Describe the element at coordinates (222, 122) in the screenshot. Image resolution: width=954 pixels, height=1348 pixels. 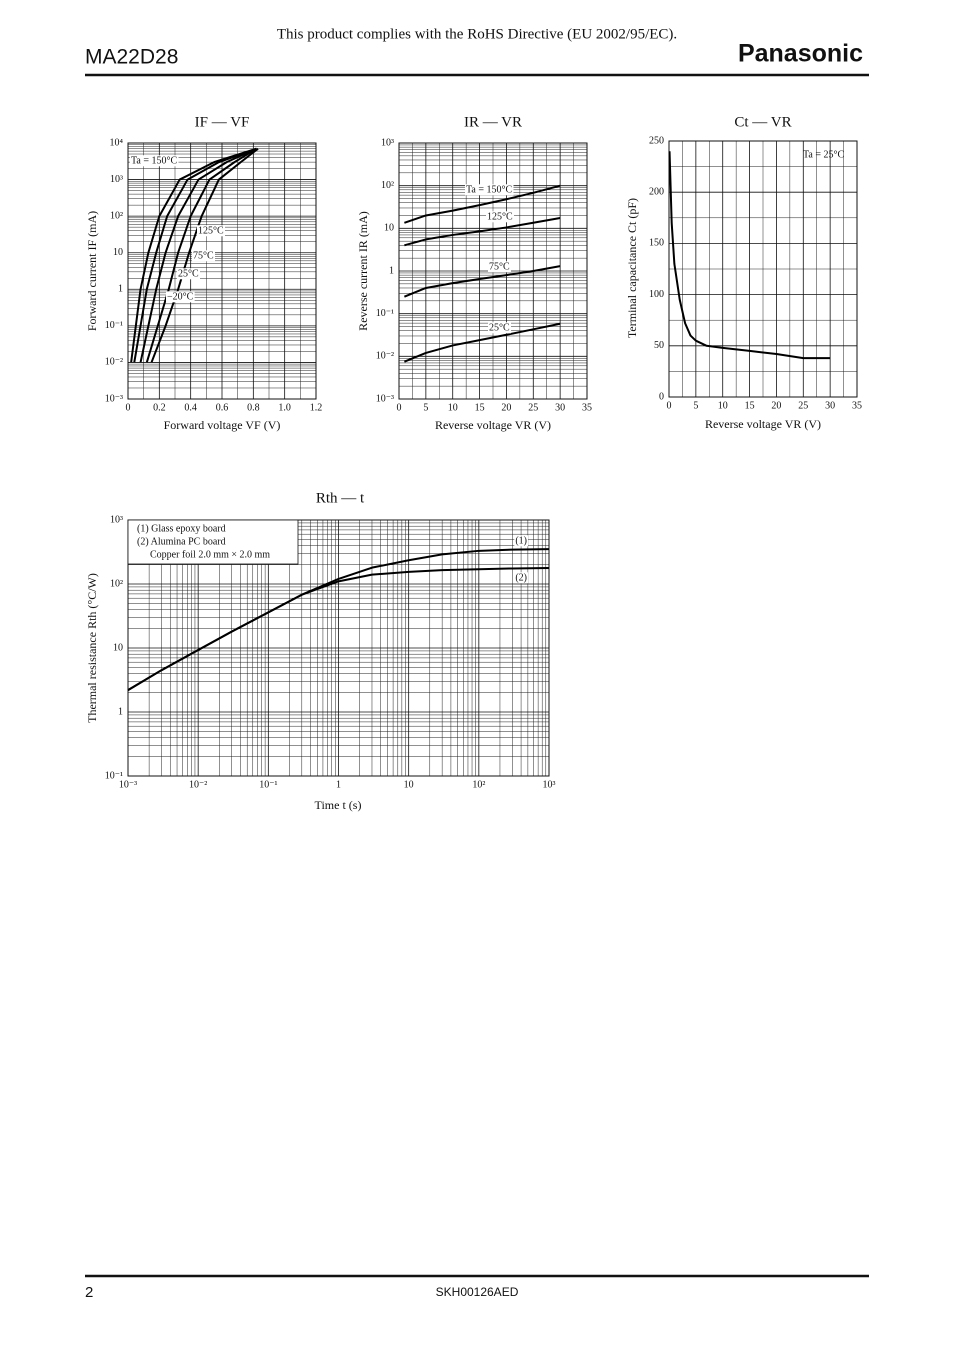
I see `chart-title: IF — VF` at that location.